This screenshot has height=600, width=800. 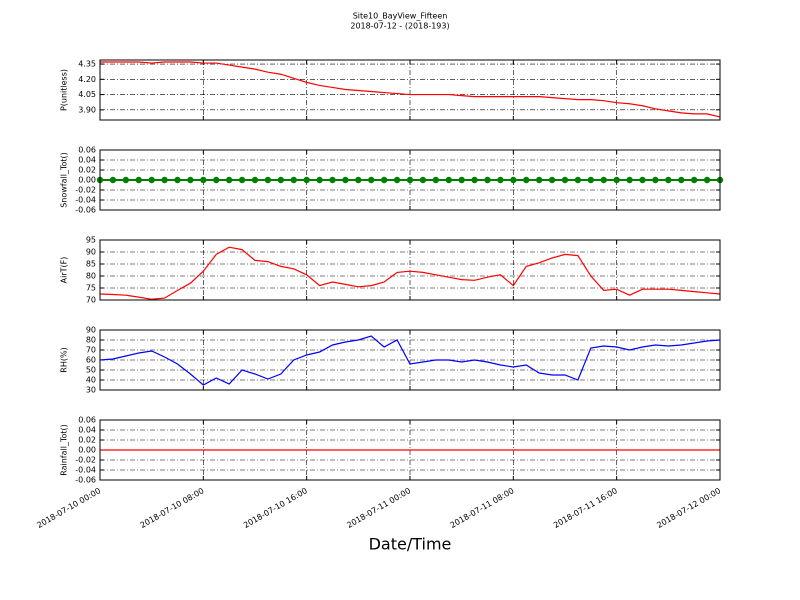 What do you see at coordinates (64, 90) in the screenshot?
I see `y-axis-label: P(unitless)` at bounding box center [64, 90].